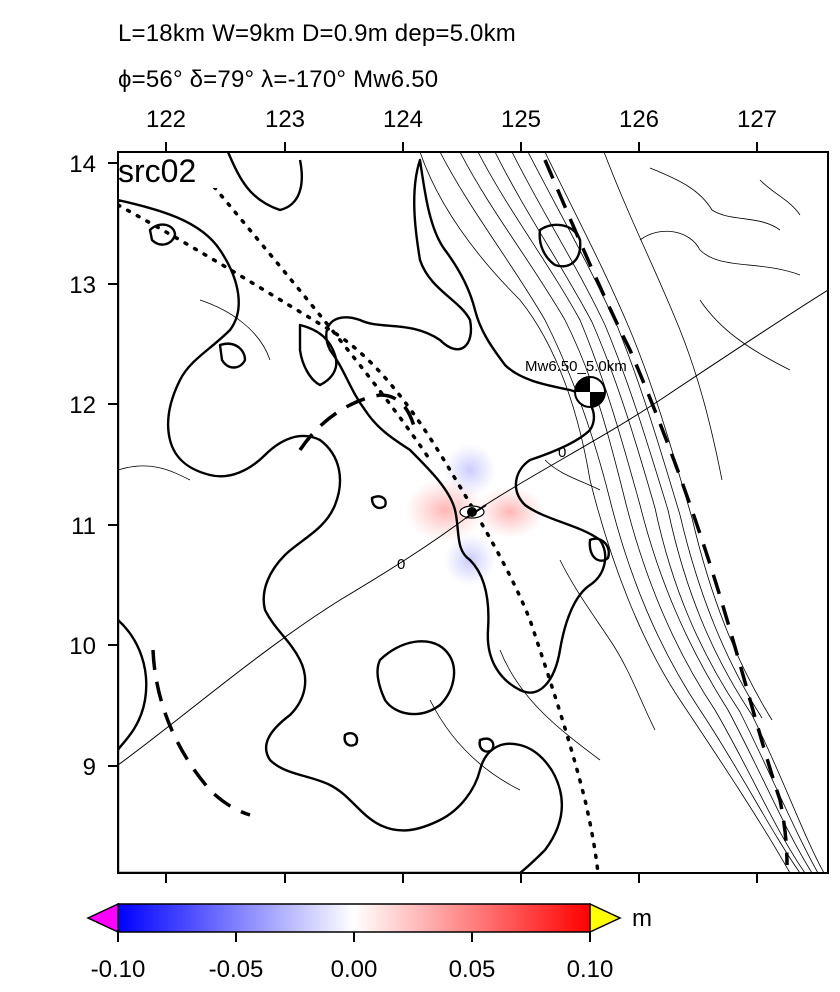 The height and width of the screenshot is (992, 840). Describe the element at coordinates (354, 969) in the screenshot. I see `colorbar-tick-label: 0.00` at that location.